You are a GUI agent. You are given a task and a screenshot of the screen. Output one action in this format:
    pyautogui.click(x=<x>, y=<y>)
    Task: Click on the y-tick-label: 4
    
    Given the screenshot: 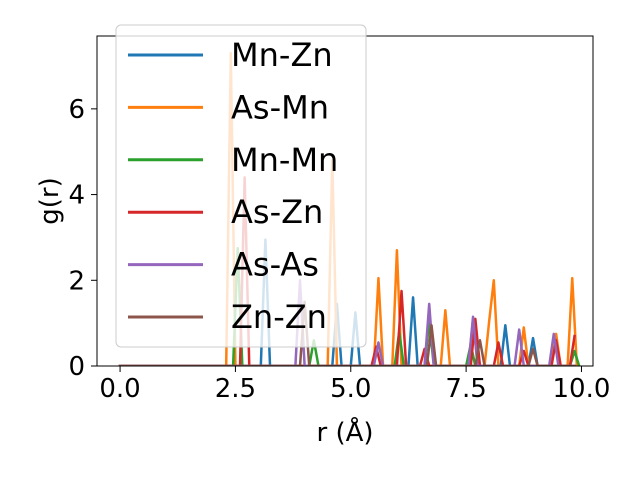 What is the action you would take?
    pyautogui.click(x=76, y=196)
    